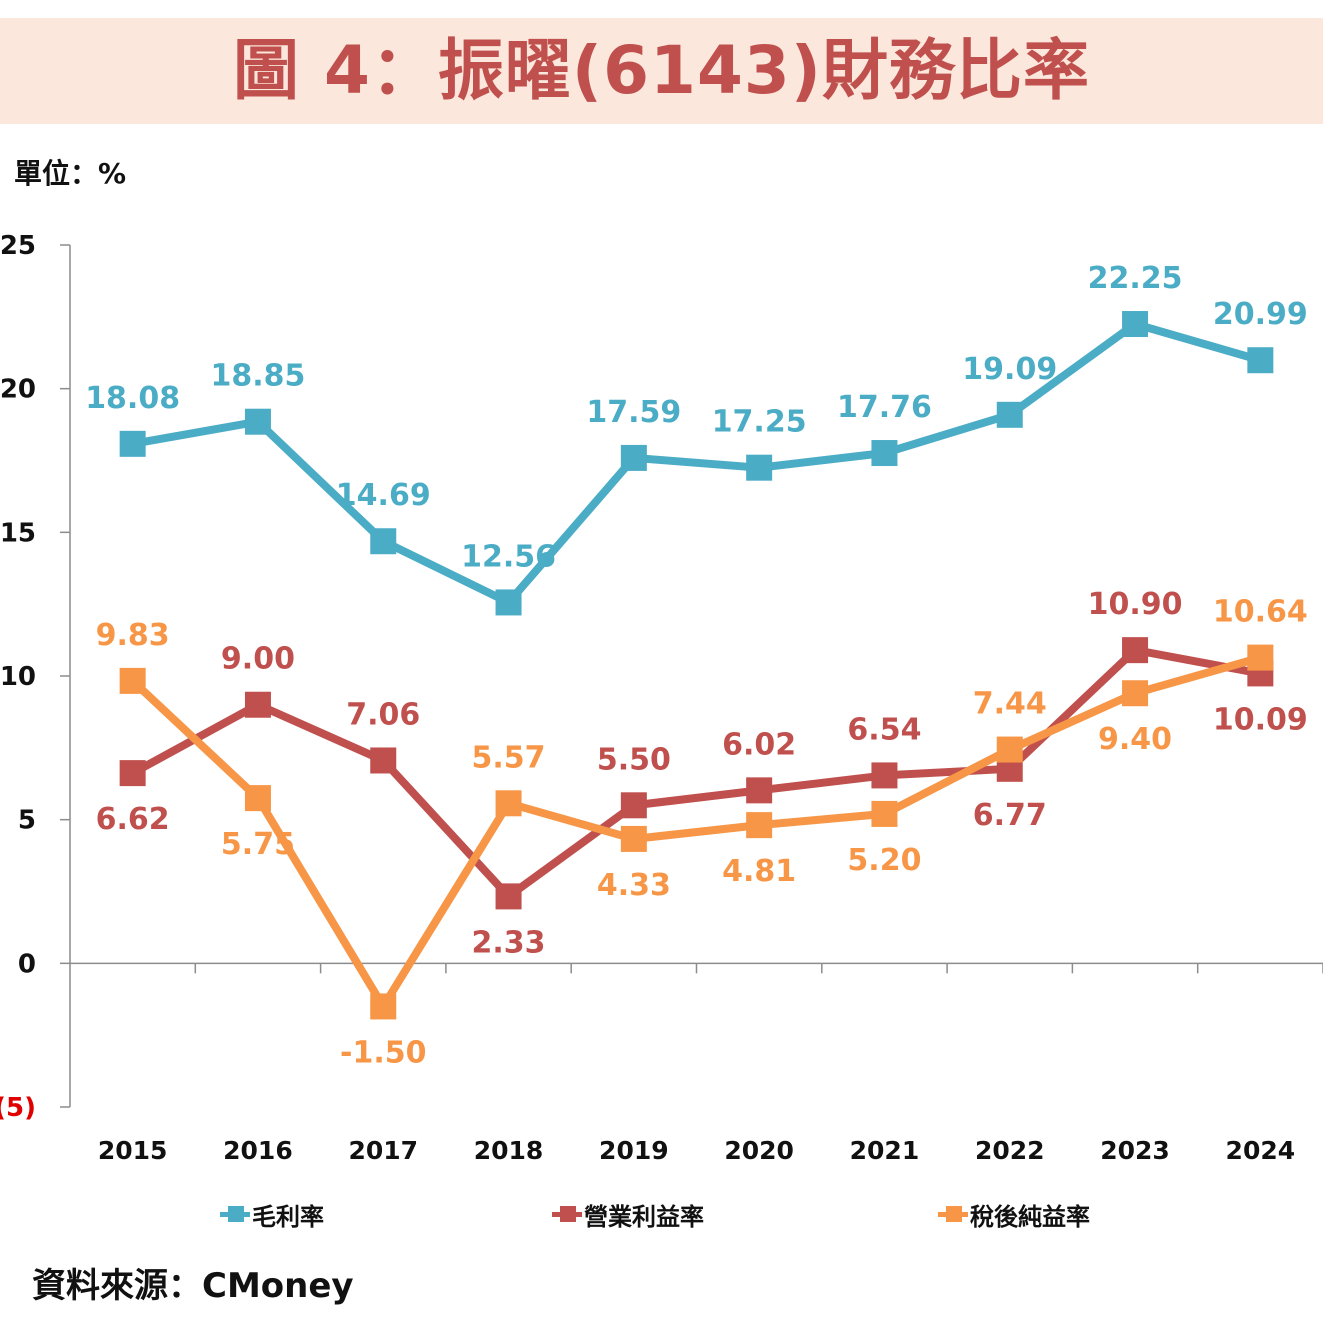 The image size is (1323, 1323). What do you see at coordinates (133, 819) in the screenshot?
I see `data-label: 6.62` at bounding box center [133, 819].